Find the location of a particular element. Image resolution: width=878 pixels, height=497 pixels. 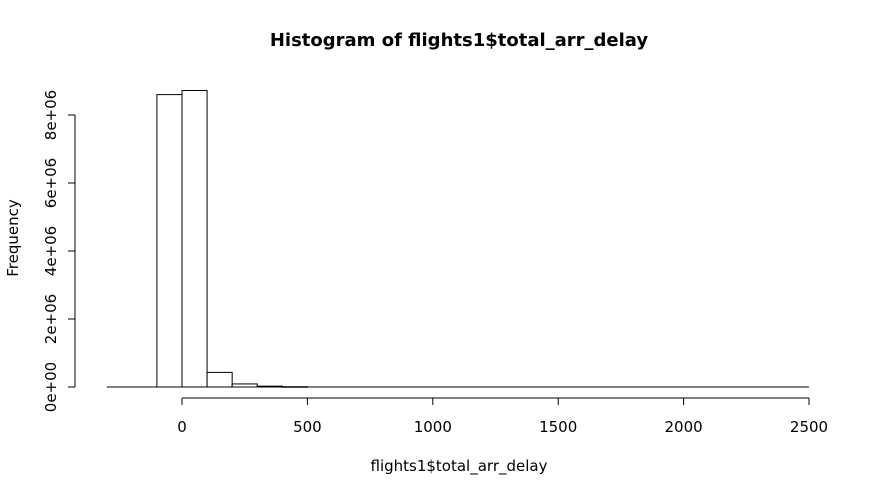

x-tick-label: 0 is located at coordinates (182, 427).